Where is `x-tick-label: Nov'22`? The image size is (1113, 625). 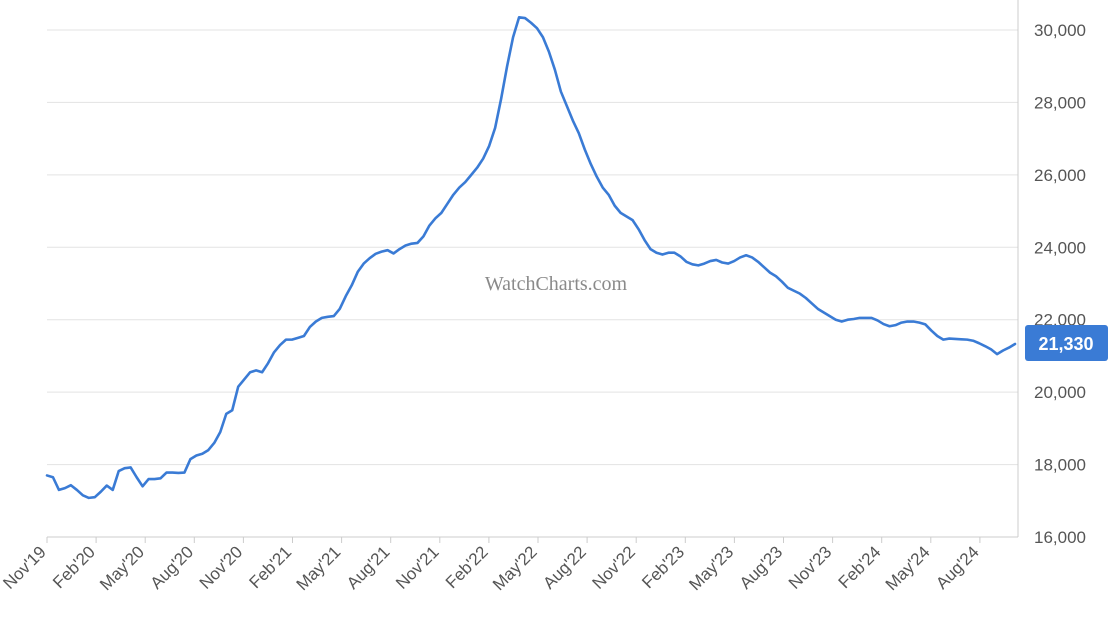 x-tick-label: Nov'22 is located at coordinates (614, 567).